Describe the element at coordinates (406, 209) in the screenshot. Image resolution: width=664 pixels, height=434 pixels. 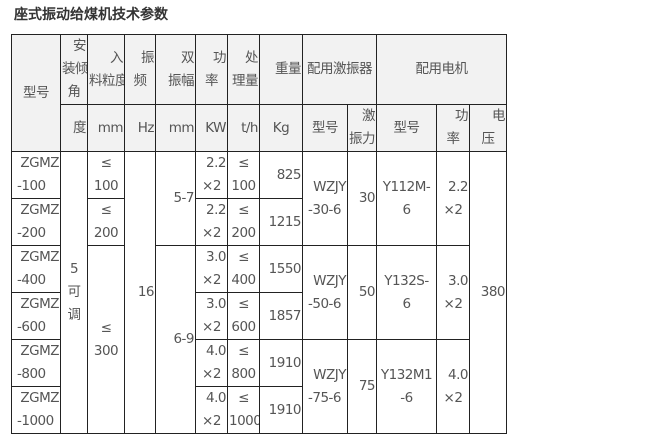
I see `cell-text: 6` at that location.